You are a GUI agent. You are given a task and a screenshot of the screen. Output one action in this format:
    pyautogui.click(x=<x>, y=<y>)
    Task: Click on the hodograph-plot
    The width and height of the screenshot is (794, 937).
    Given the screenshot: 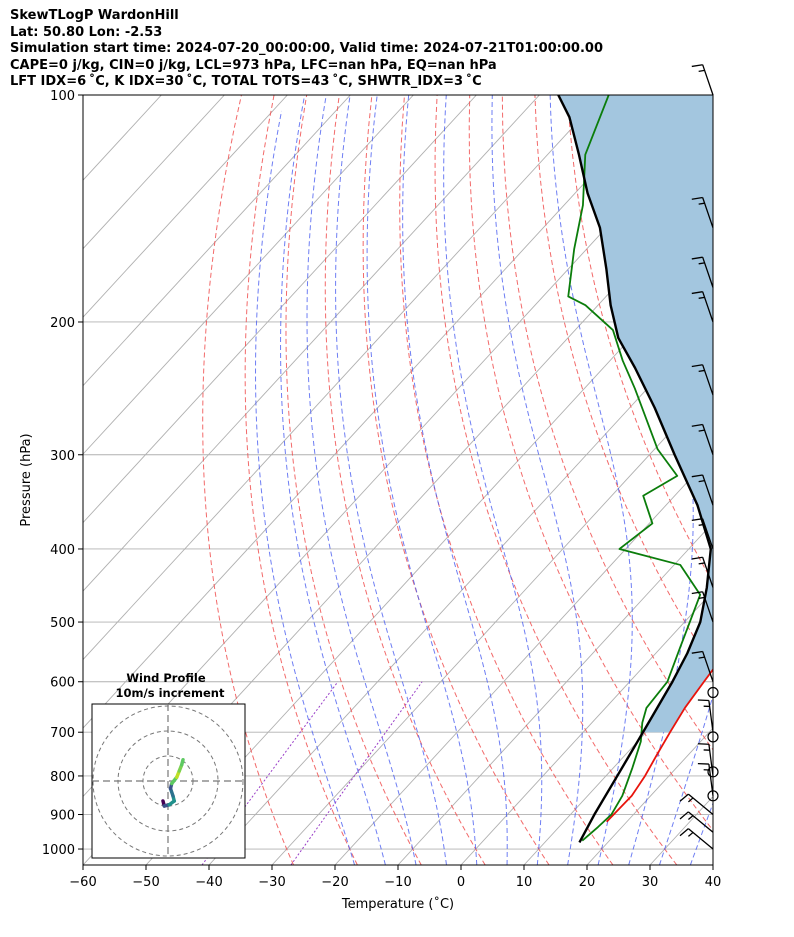 What is the action you would take?
    pyautogui.click(x=168, y=781)
    